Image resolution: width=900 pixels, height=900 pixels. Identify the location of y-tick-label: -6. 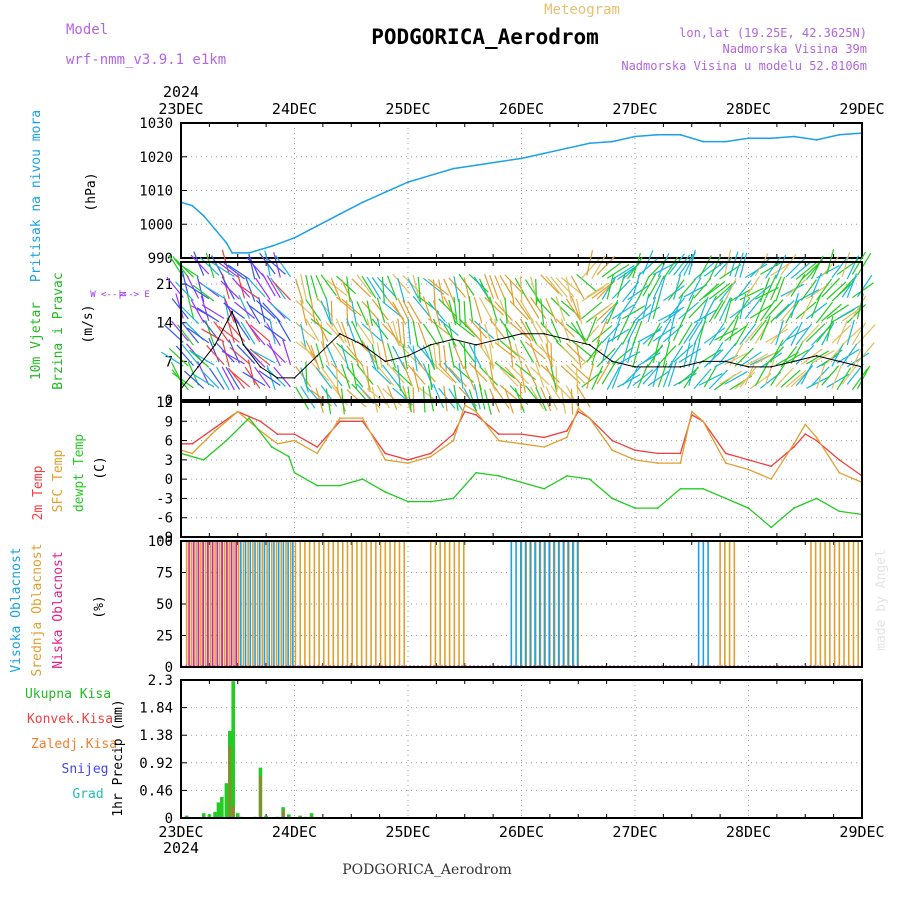
(164, 519).